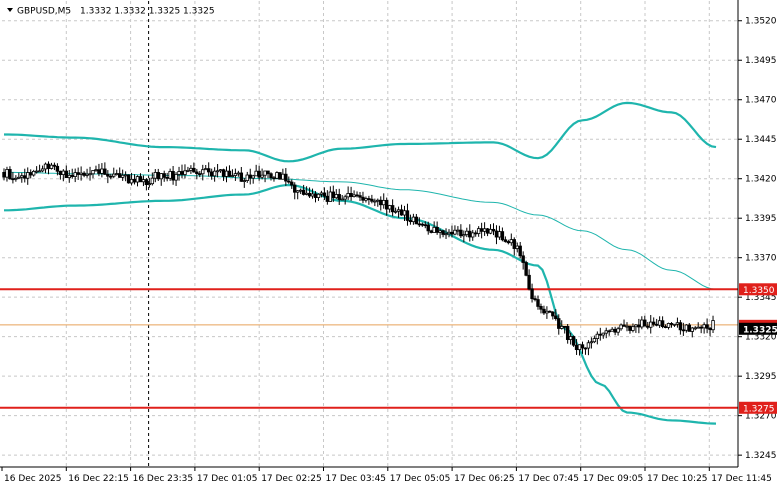 The width and height of the screenshot is (781, 489). Describe the element at coordinates (420, 479) in the screenshot. I see `x-tick-label: 17 Dec 05:05` at that location.